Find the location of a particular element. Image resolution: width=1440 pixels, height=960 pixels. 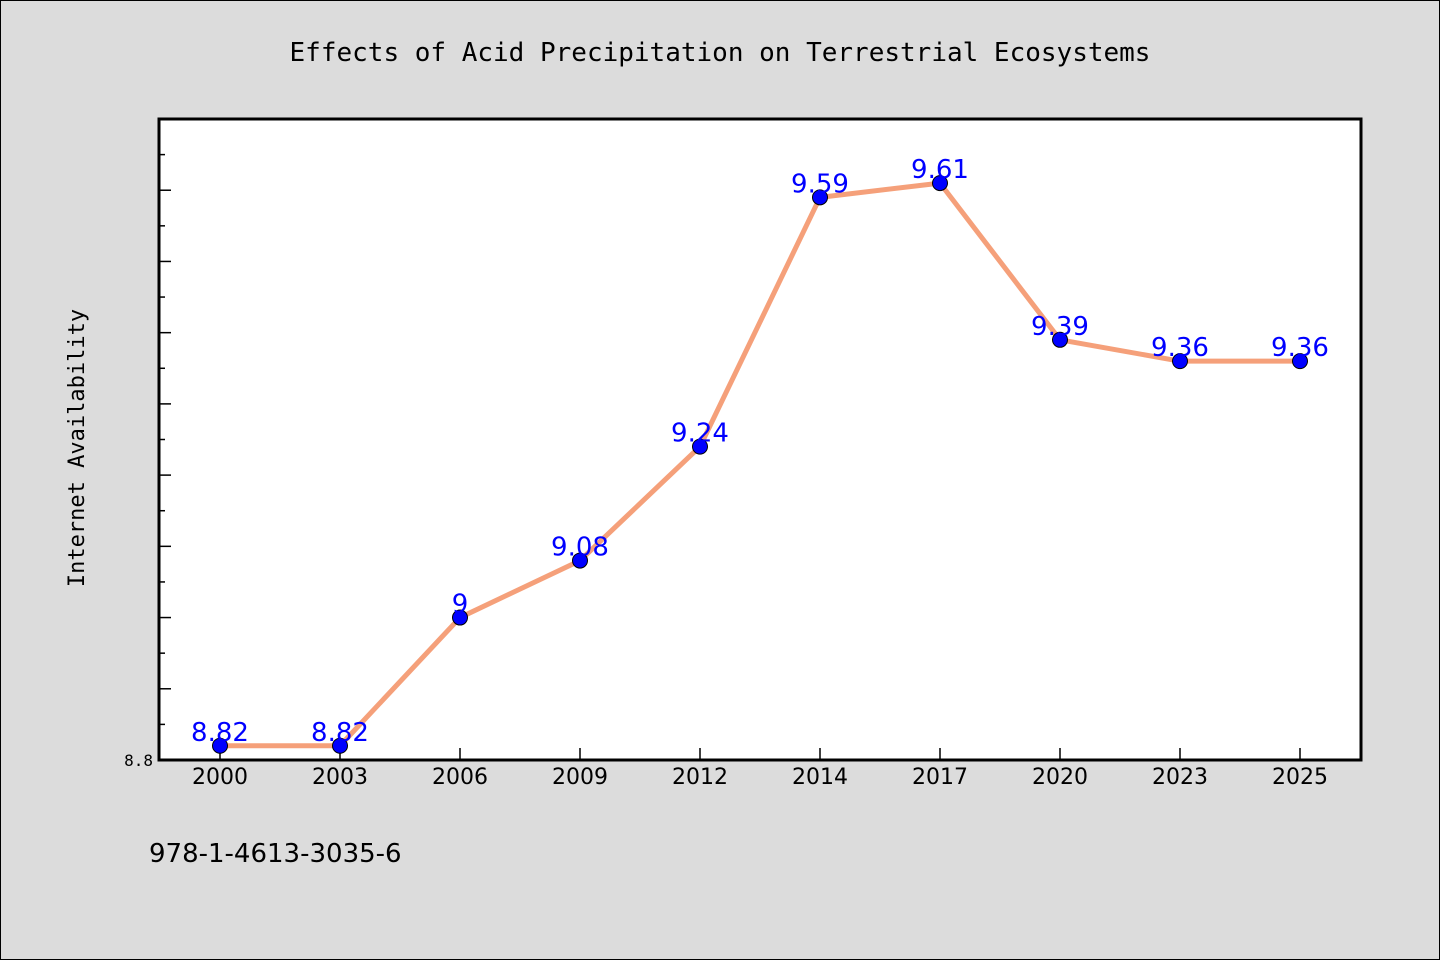

data-label: 9.39 is located at coordinates (1060, 327).